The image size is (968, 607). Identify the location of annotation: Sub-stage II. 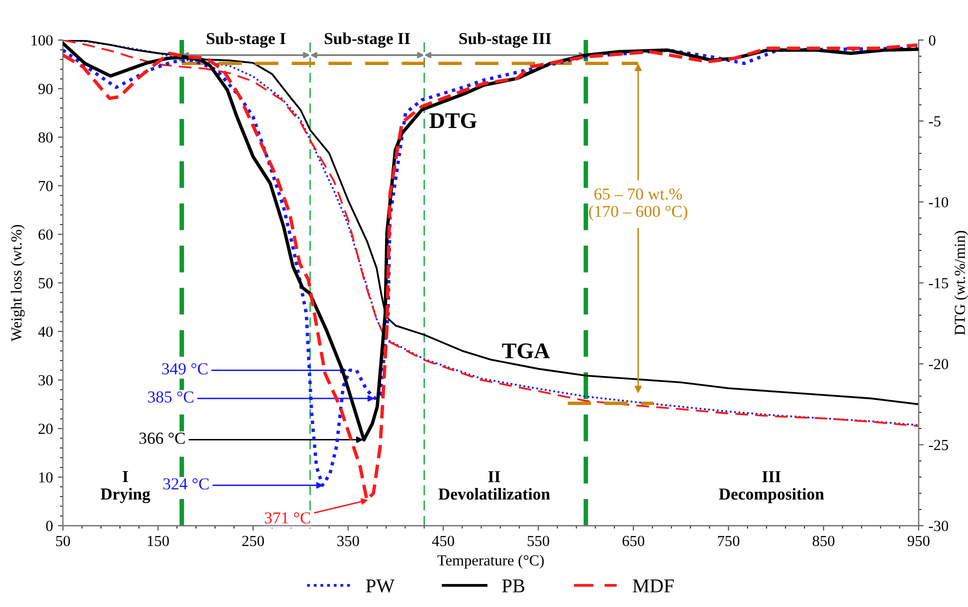
(367, 40).